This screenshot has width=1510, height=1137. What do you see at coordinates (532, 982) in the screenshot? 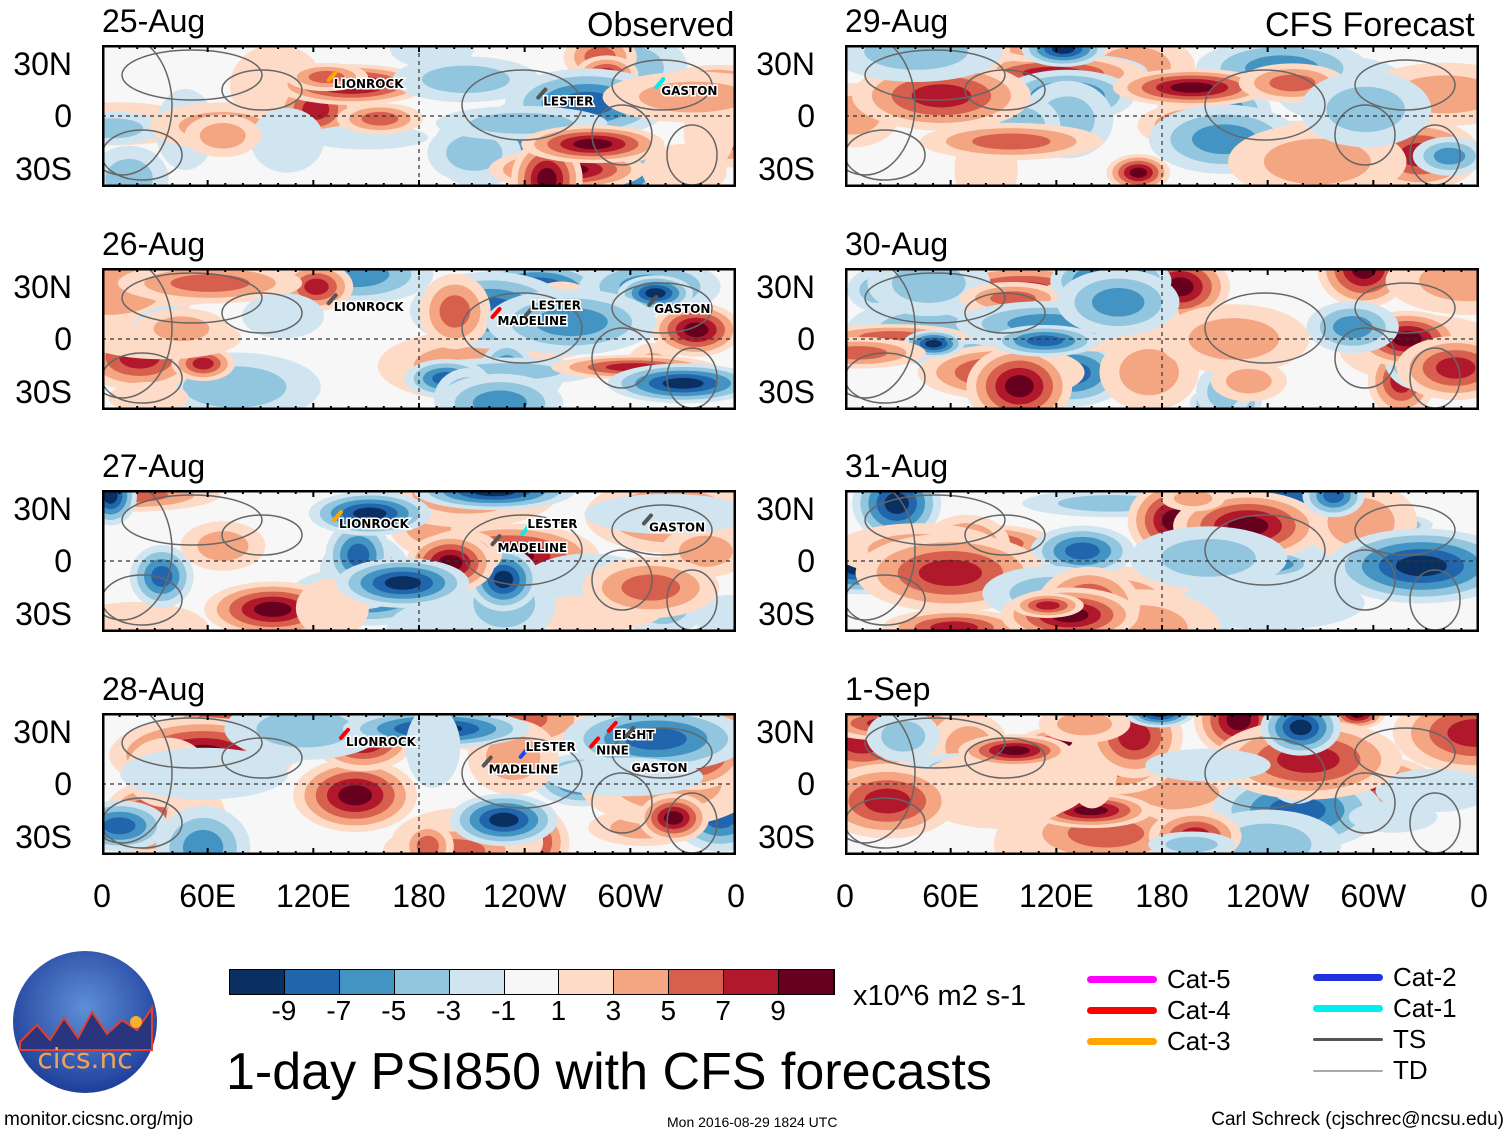
I see `colorbar` at bounding box center [532, 982].